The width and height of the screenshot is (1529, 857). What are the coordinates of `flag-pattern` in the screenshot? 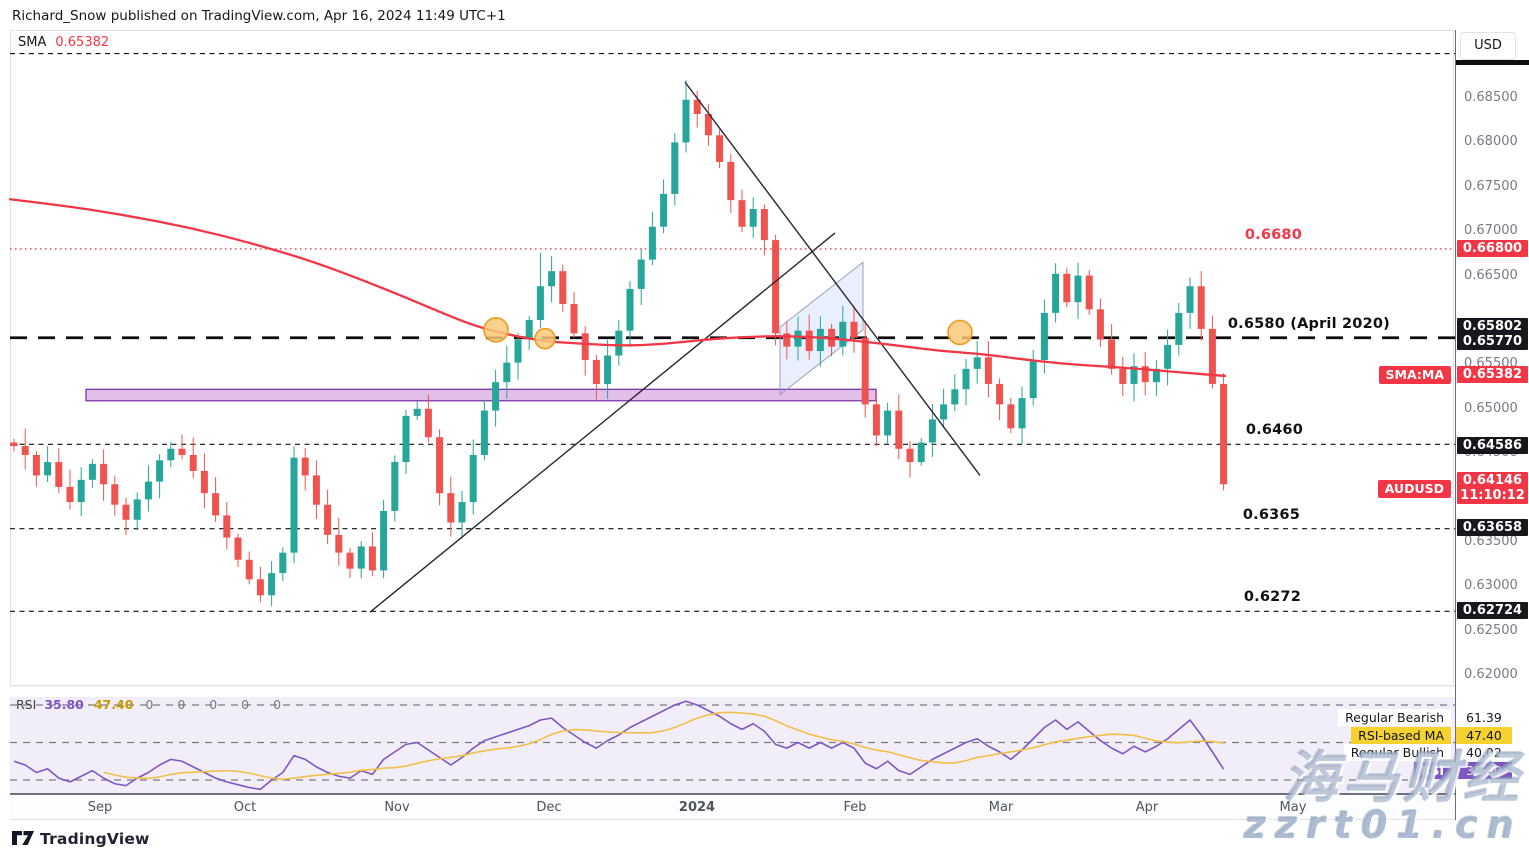 It's located at (821, 328).